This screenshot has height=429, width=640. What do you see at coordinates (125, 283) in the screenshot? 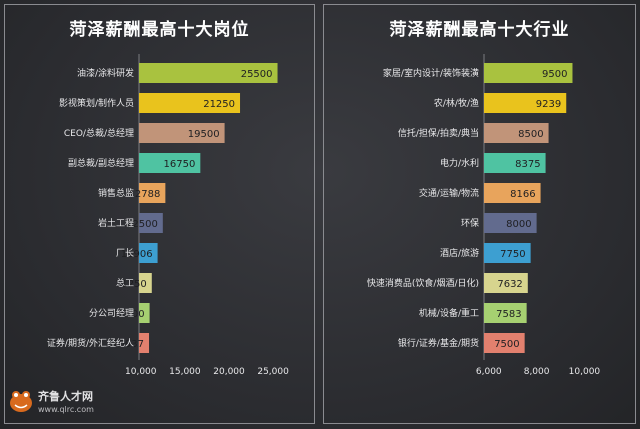
I see `category-label: 总工` at bounding box center [125, 283].